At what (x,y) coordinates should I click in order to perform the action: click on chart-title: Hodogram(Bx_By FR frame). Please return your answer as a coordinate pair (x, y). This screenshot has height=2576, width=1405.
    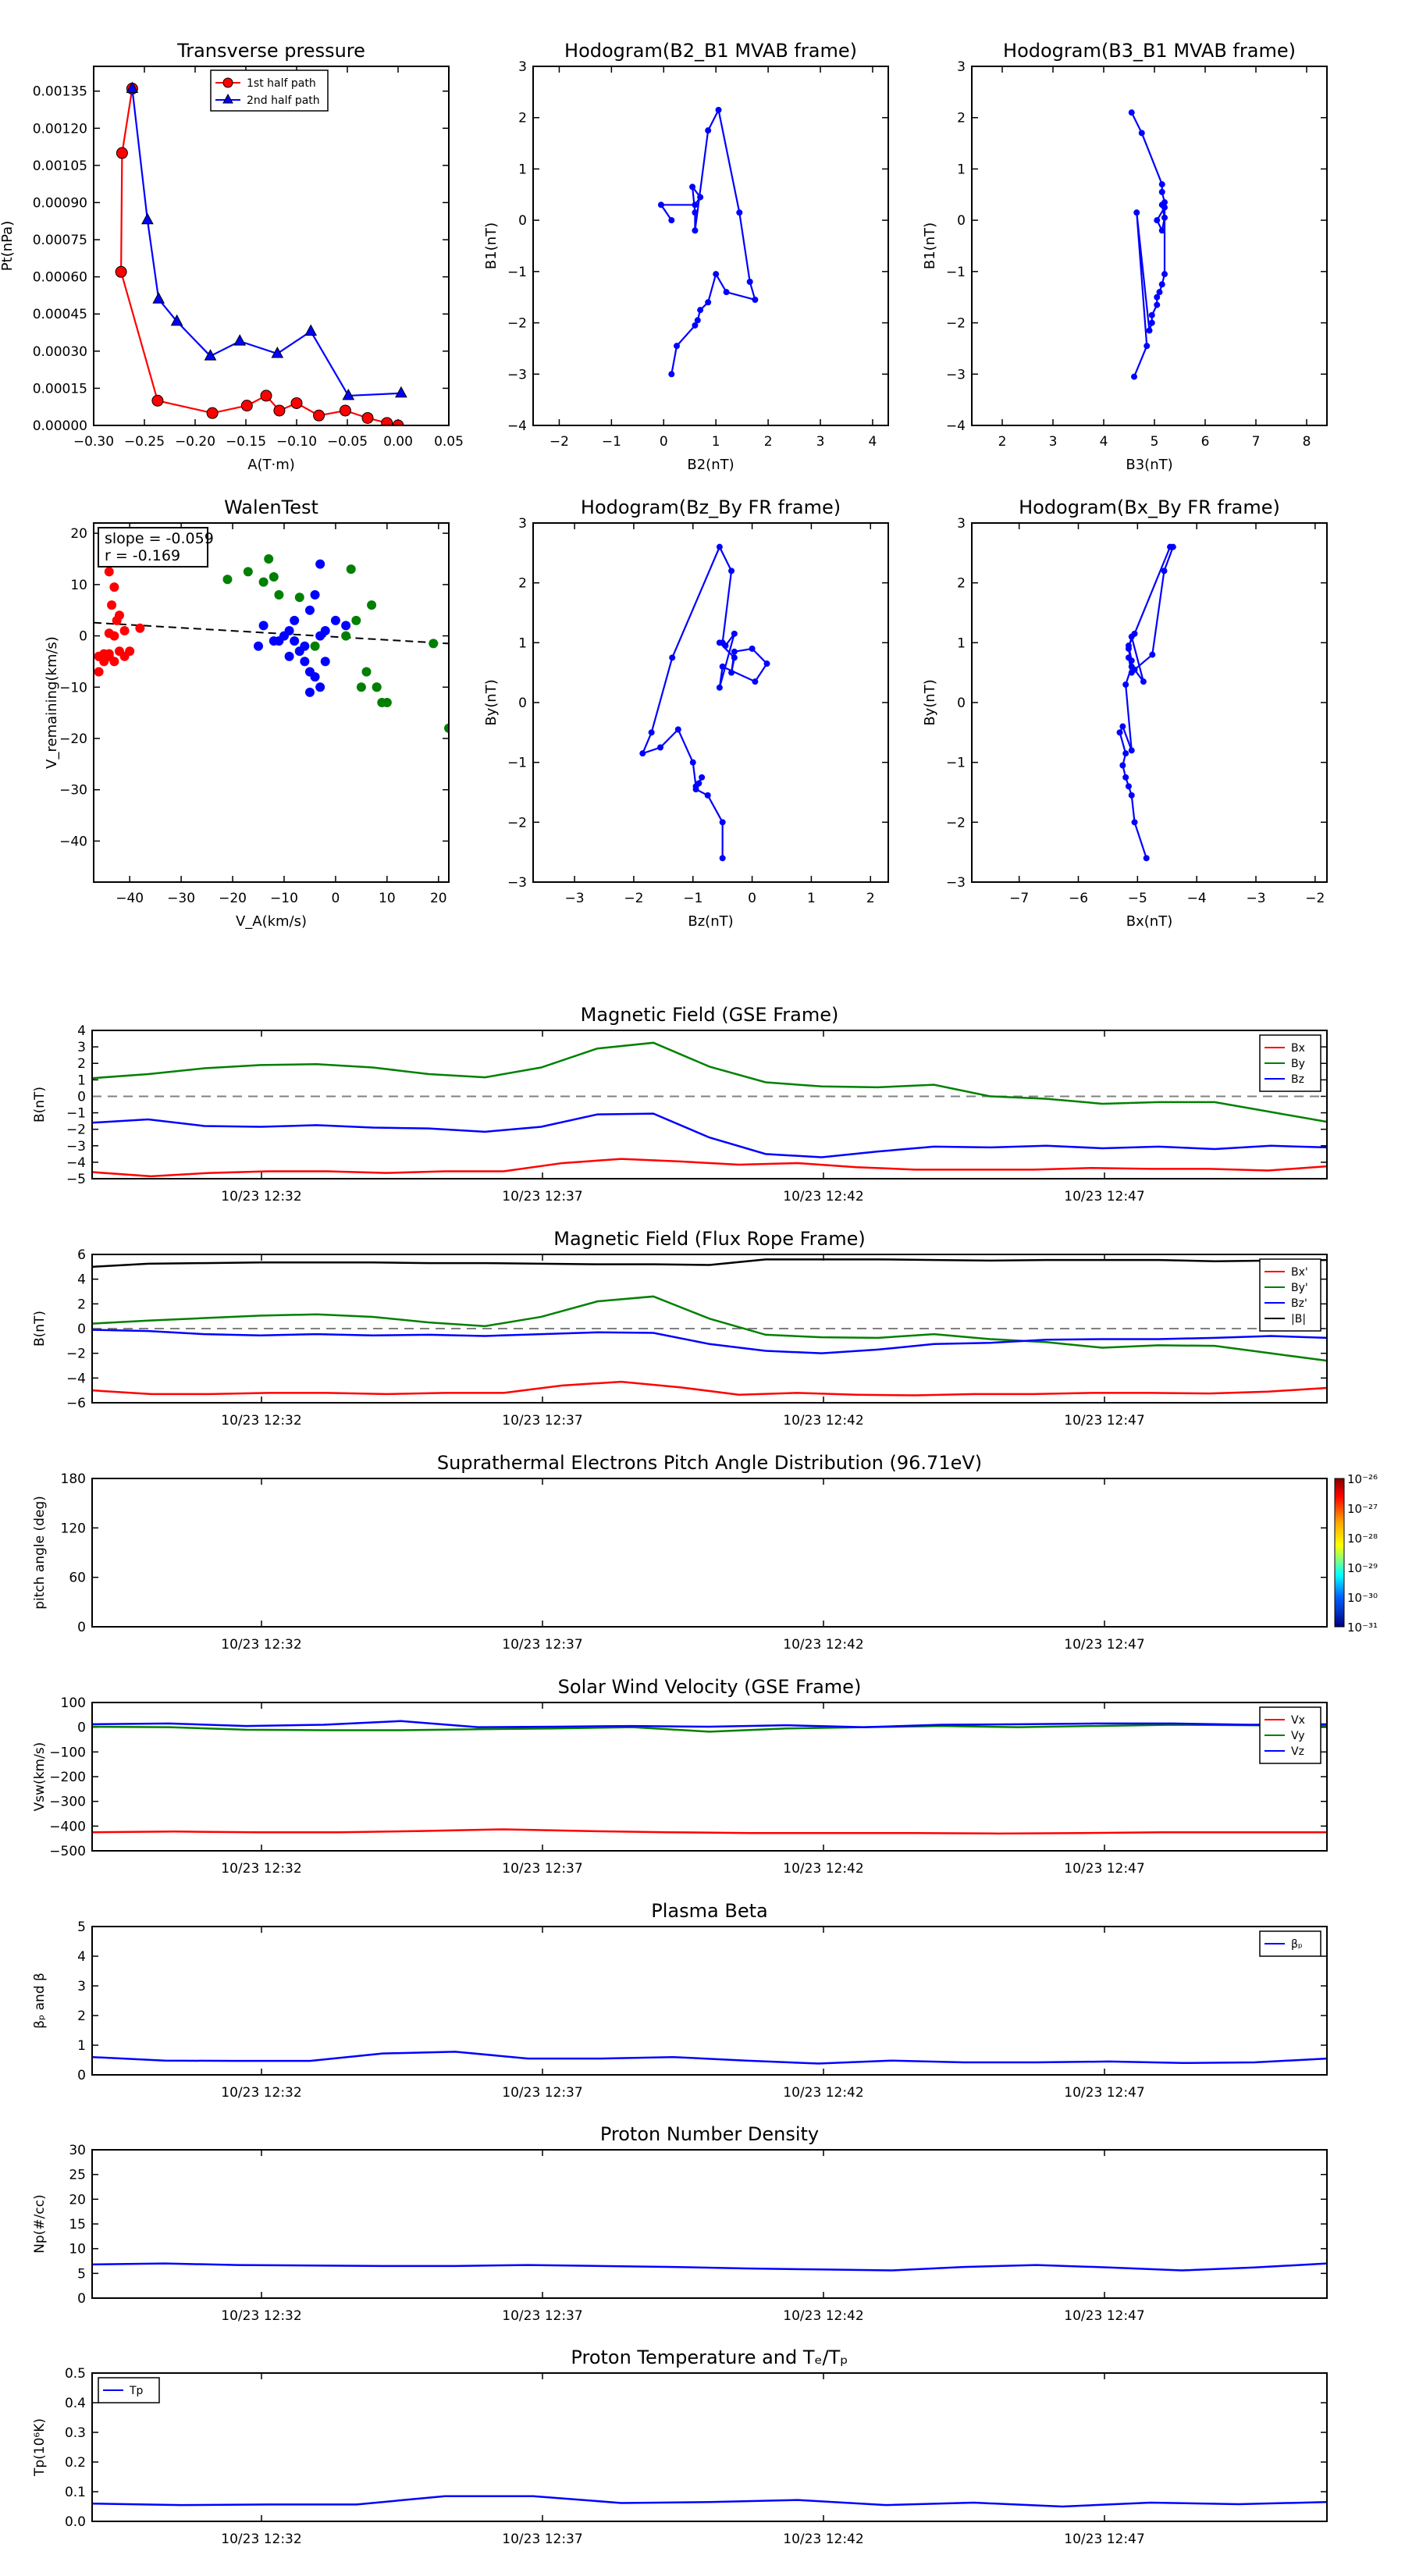
    Looking at the image, I should click on (1150, 507).